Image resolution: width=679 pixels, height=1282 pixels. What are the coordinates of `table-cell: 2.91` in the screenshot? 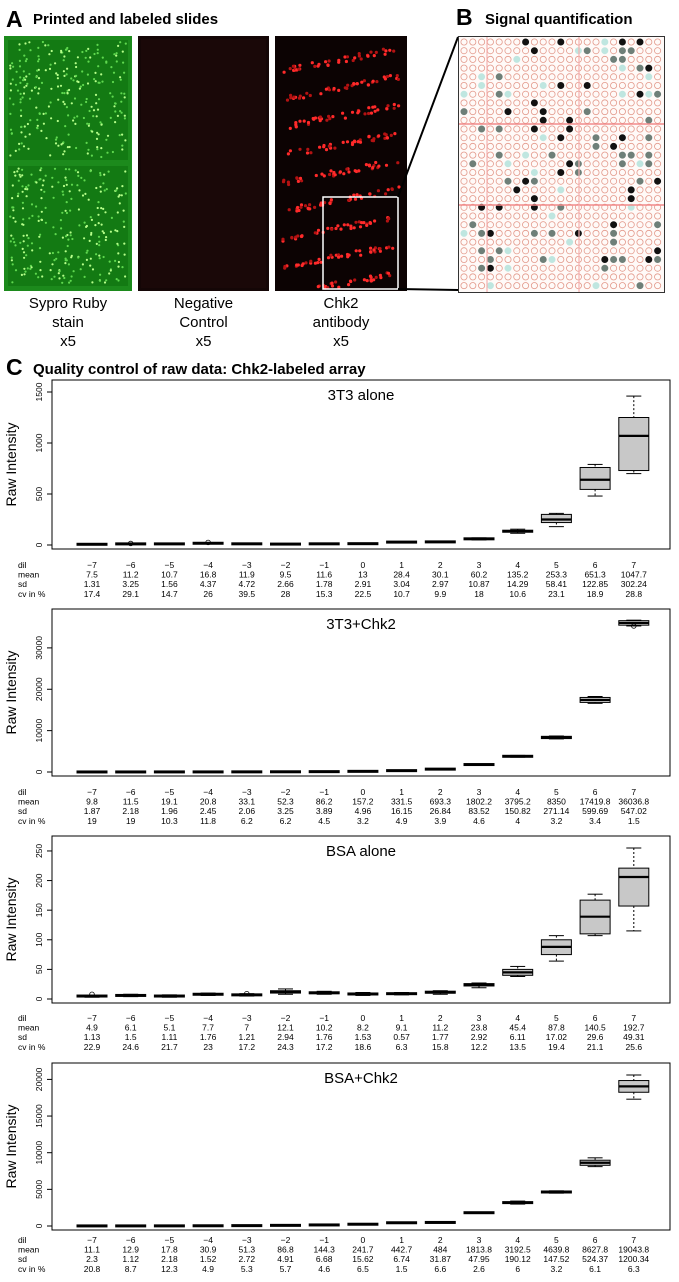 It's located at (363, 584).